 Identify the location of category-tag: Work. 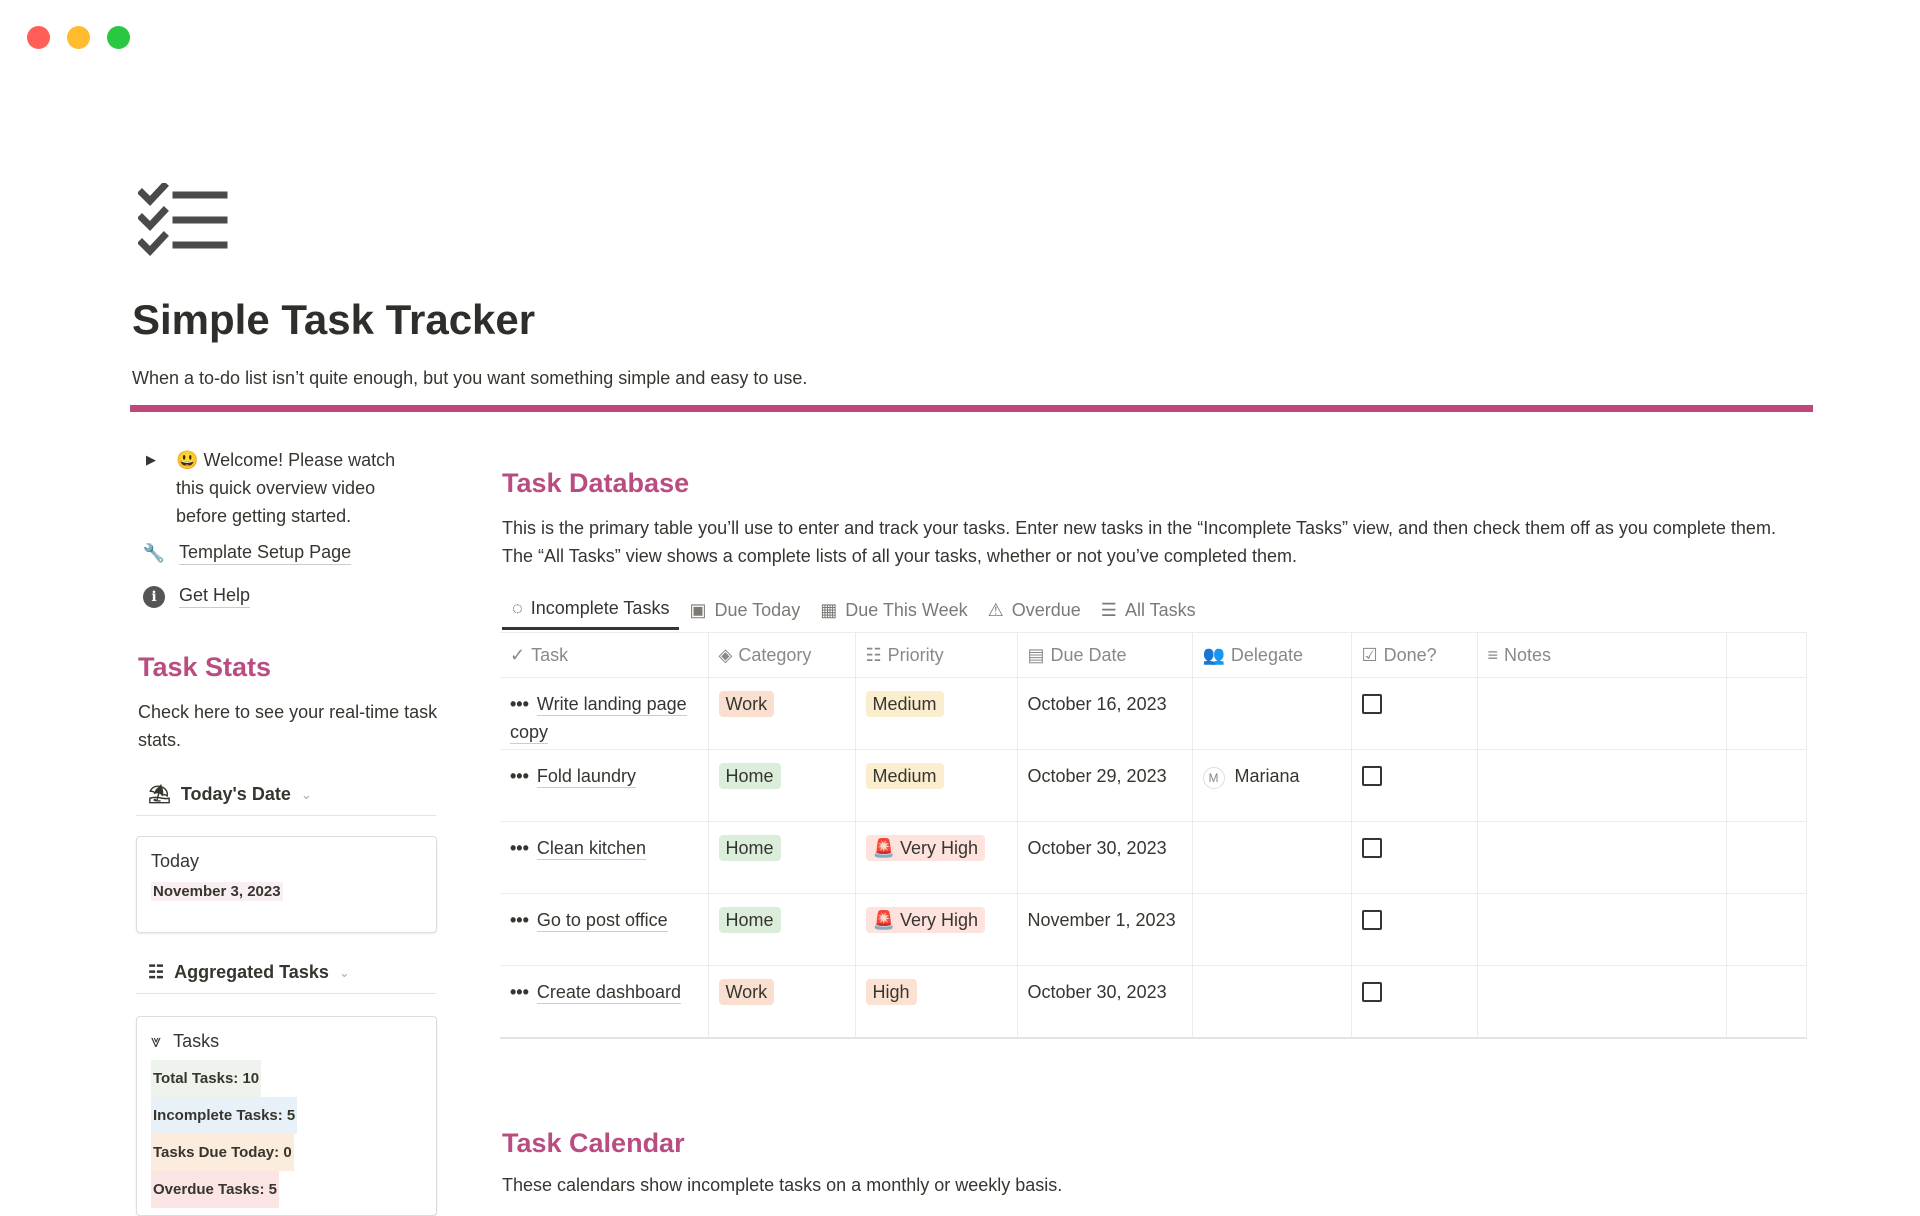
(746, 992).